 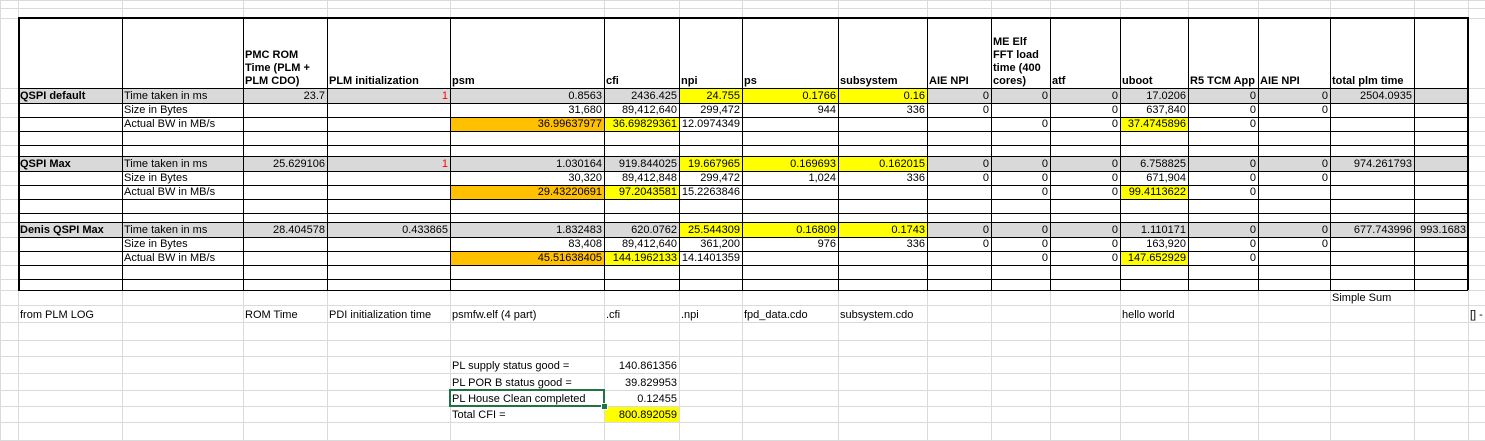 What do you see at coordinates (710, 192) in the screenshot?
I see `value-cell: 15.2263846` at bounding box center [710, 192].